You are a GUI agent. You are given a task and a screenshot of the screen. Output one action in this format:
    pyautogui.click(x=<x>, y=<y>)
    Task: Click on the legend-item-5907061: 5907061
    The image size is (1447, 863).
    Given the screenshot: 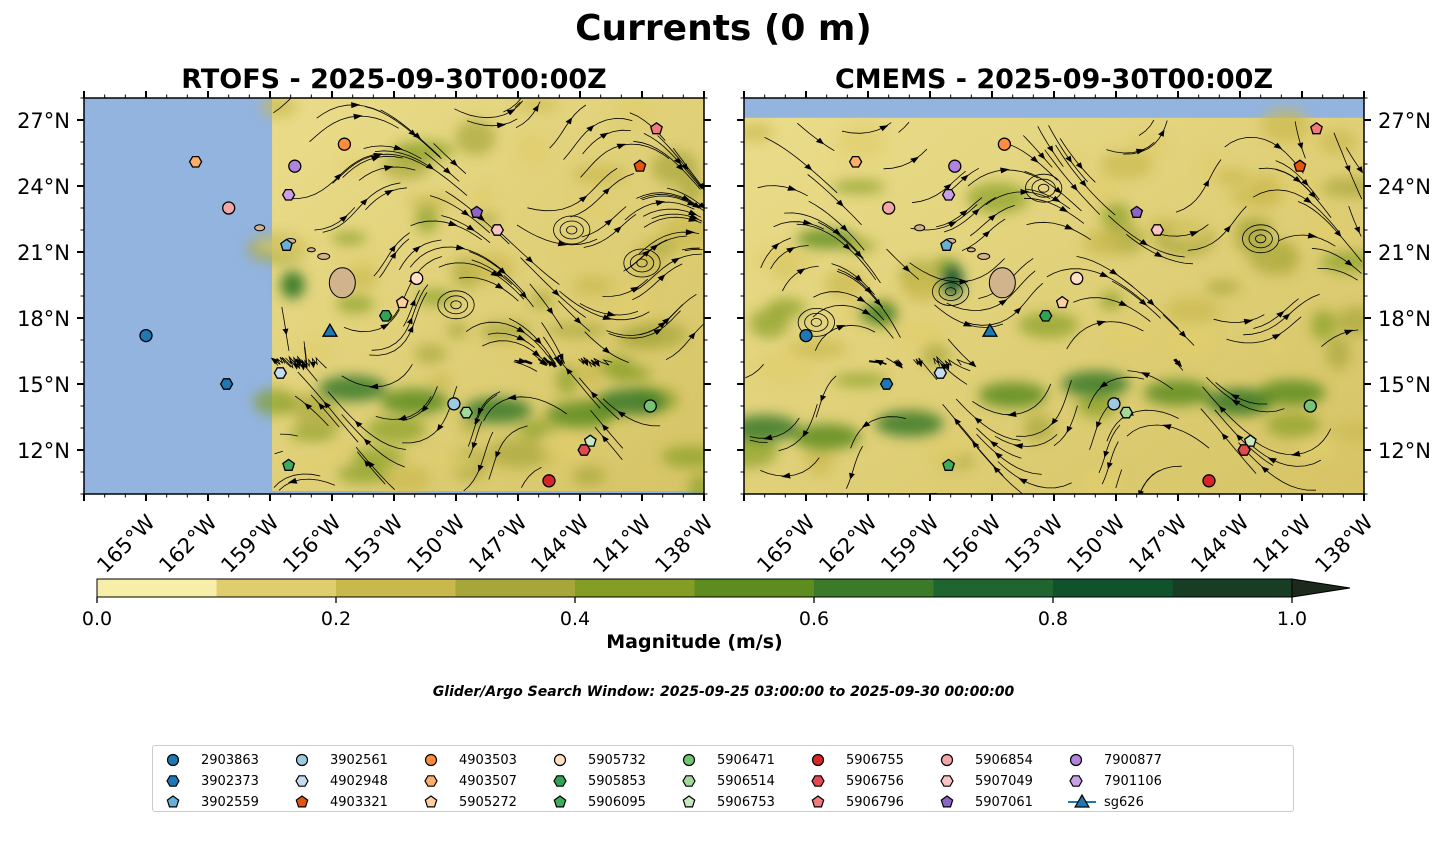 What is the action you would take?
    pyautogui.click(x=986, y=802)
    